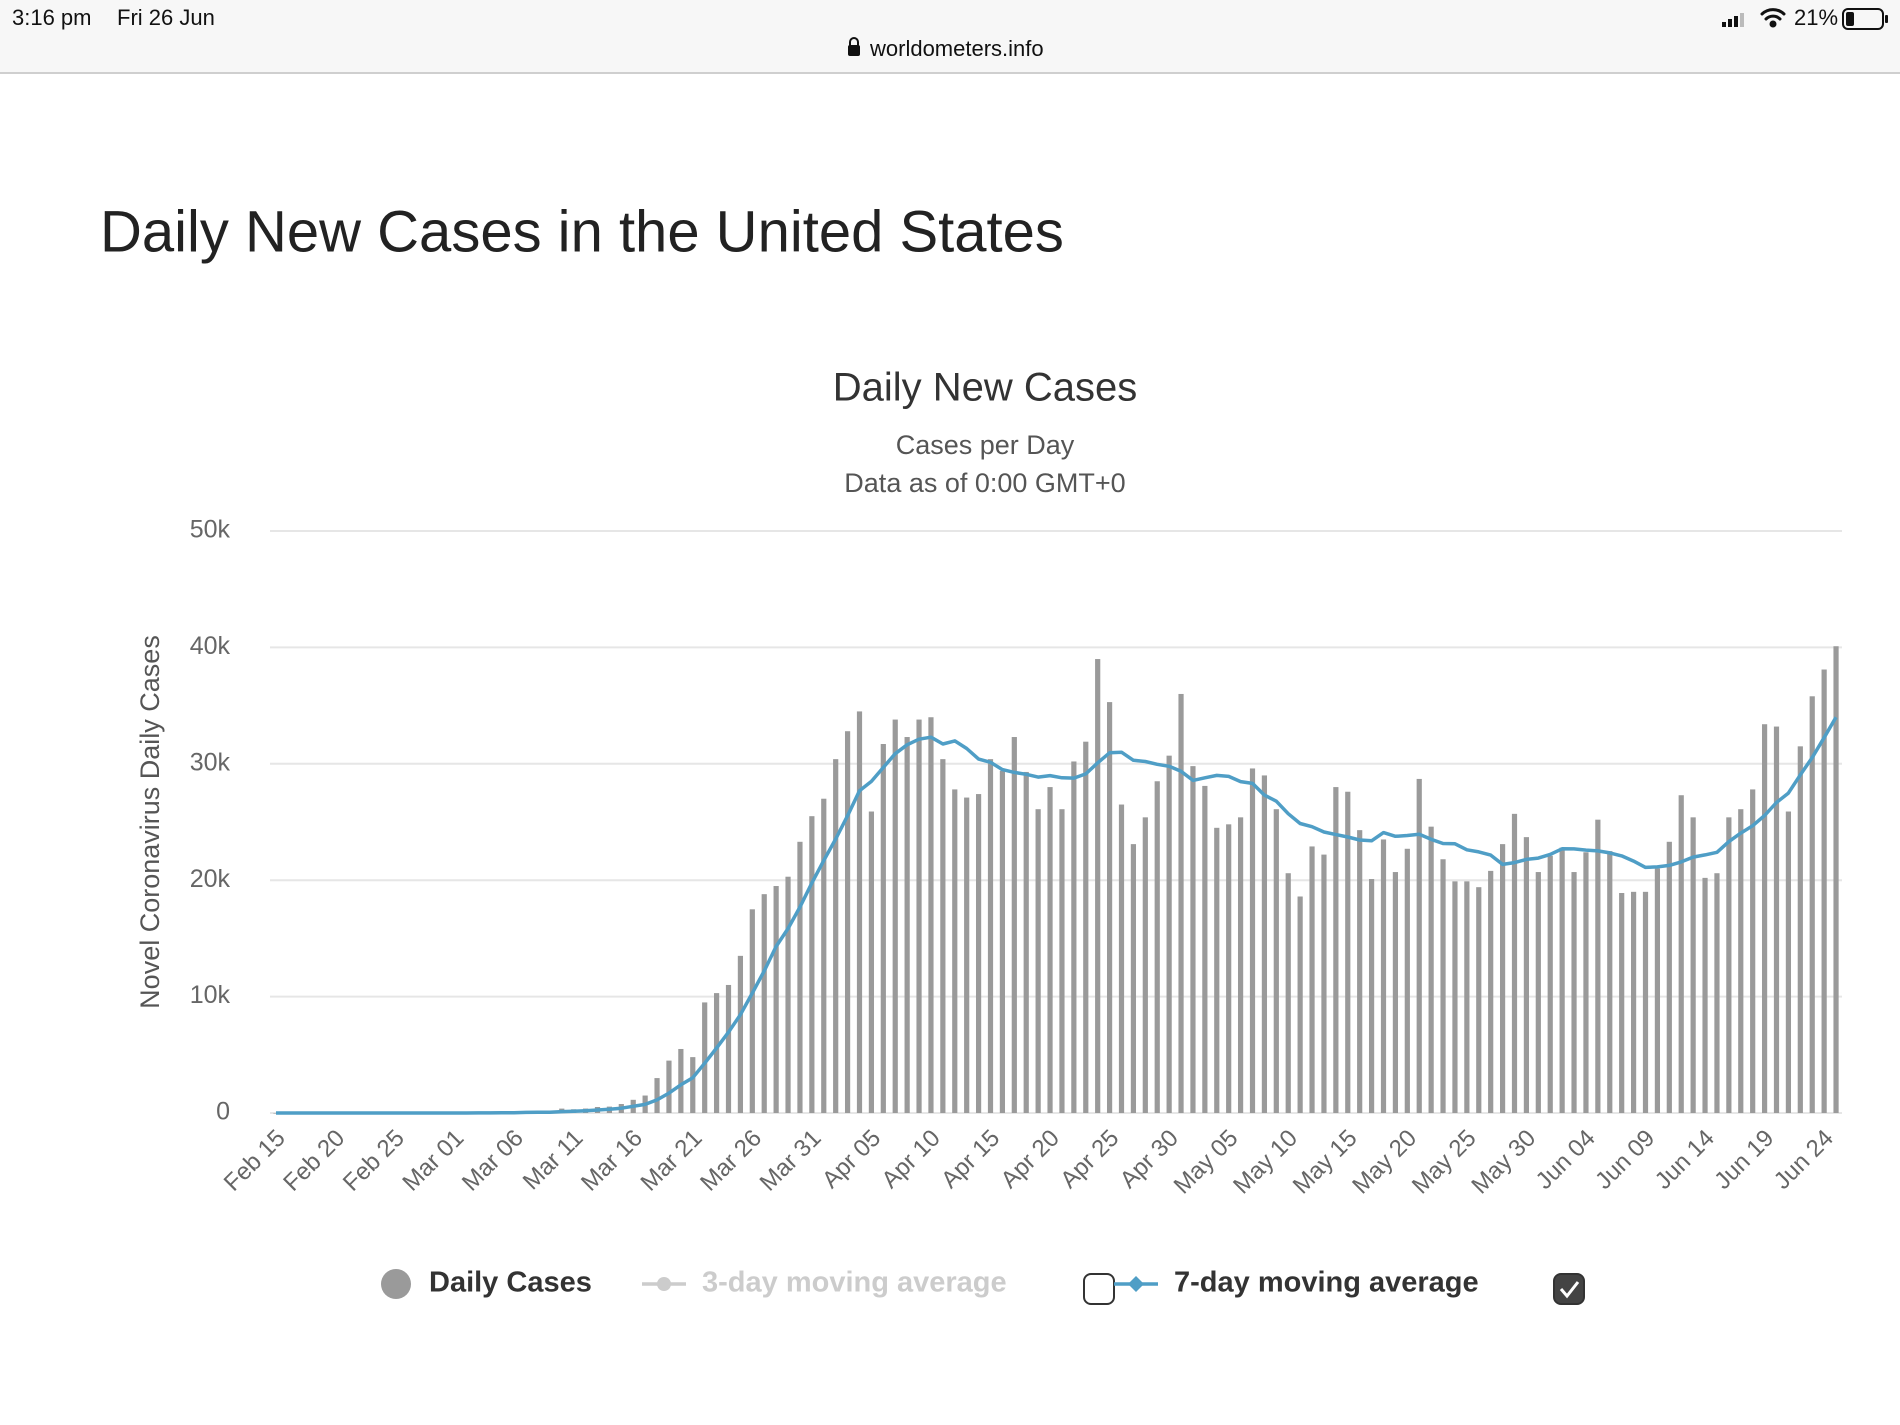 The image size is (1900, 1425). Describe the element at coordinates (166, 17) in the screenshot. I see `status-date: Fri 26 Jun` at that location.